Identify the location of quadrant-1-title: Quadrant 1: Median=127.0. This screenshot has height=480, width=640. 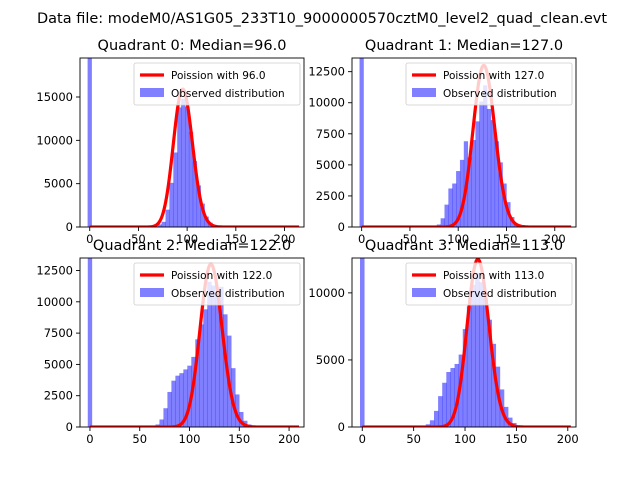
(464, 46).